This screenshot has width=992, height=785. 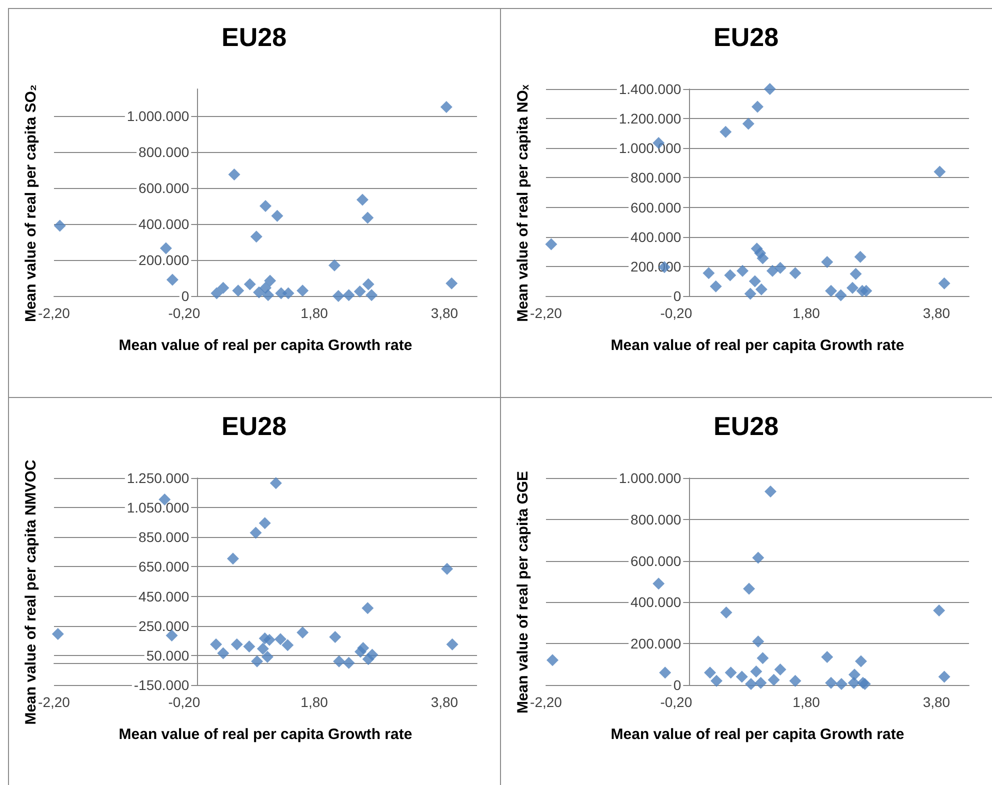 I want to click on y-tick-label: 450.000, so click(x=164, y=596).